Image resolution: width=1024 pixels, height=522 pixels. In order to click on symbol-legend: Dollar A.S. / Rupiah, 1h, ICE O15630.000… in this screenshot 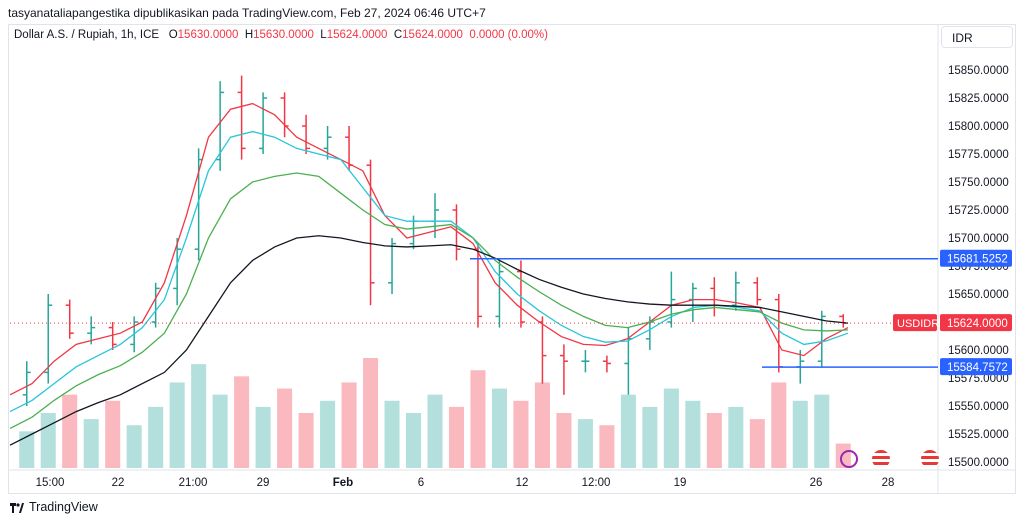, I will do `click(281, 35)`.